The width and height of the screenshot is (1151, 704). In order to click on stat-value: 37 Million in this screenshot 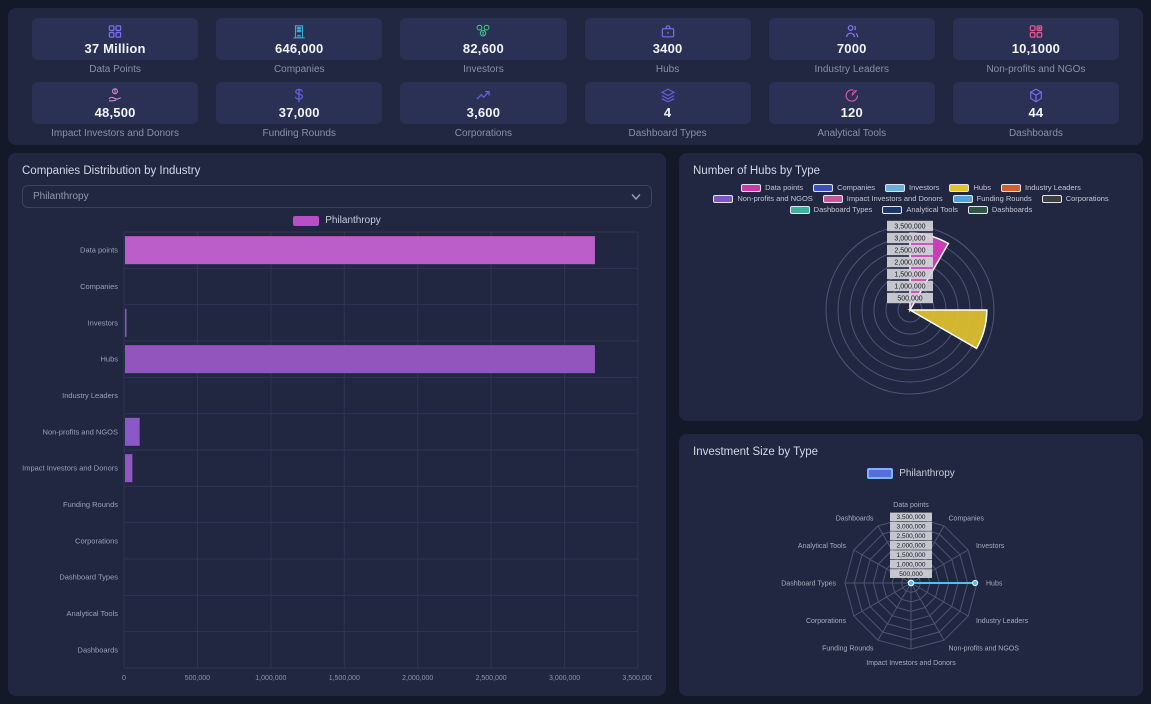, I will do `click(115, 48)`.